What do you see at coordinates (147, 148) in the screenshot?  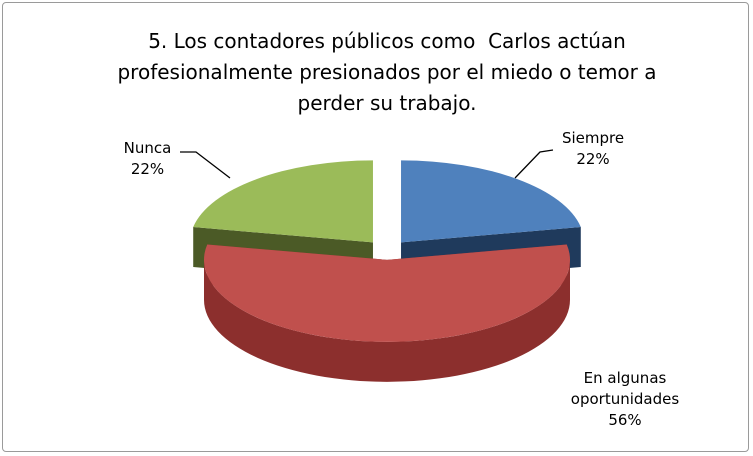 I see `label-category: Nunca` at bounding box center [147, 148].